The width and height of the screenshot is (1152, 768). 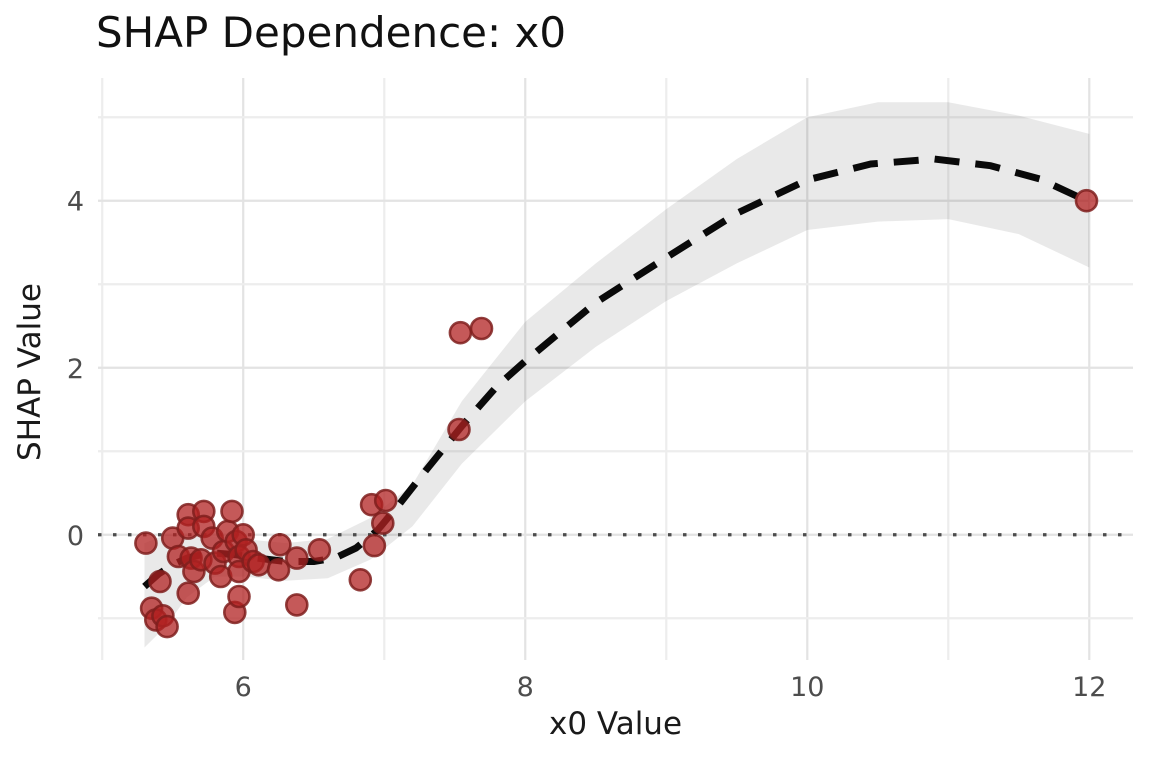 I want to click on y-axis-title: SHAP Value, so click(x=30, y=372).